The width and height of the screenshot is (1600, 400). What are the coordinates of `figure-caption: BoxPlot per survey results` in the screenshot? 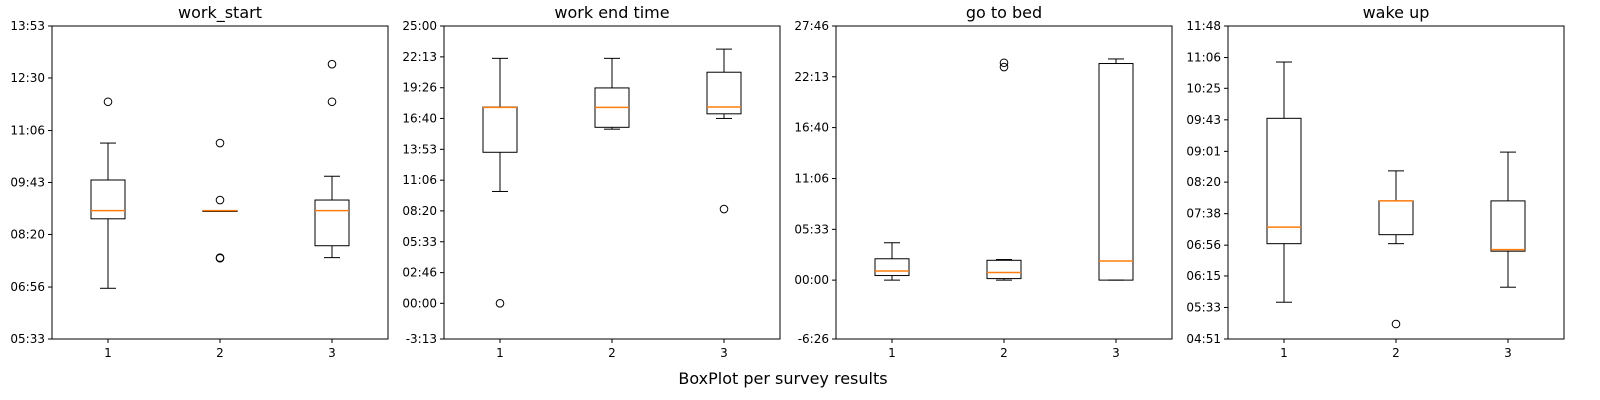 It's located at (782, 378).